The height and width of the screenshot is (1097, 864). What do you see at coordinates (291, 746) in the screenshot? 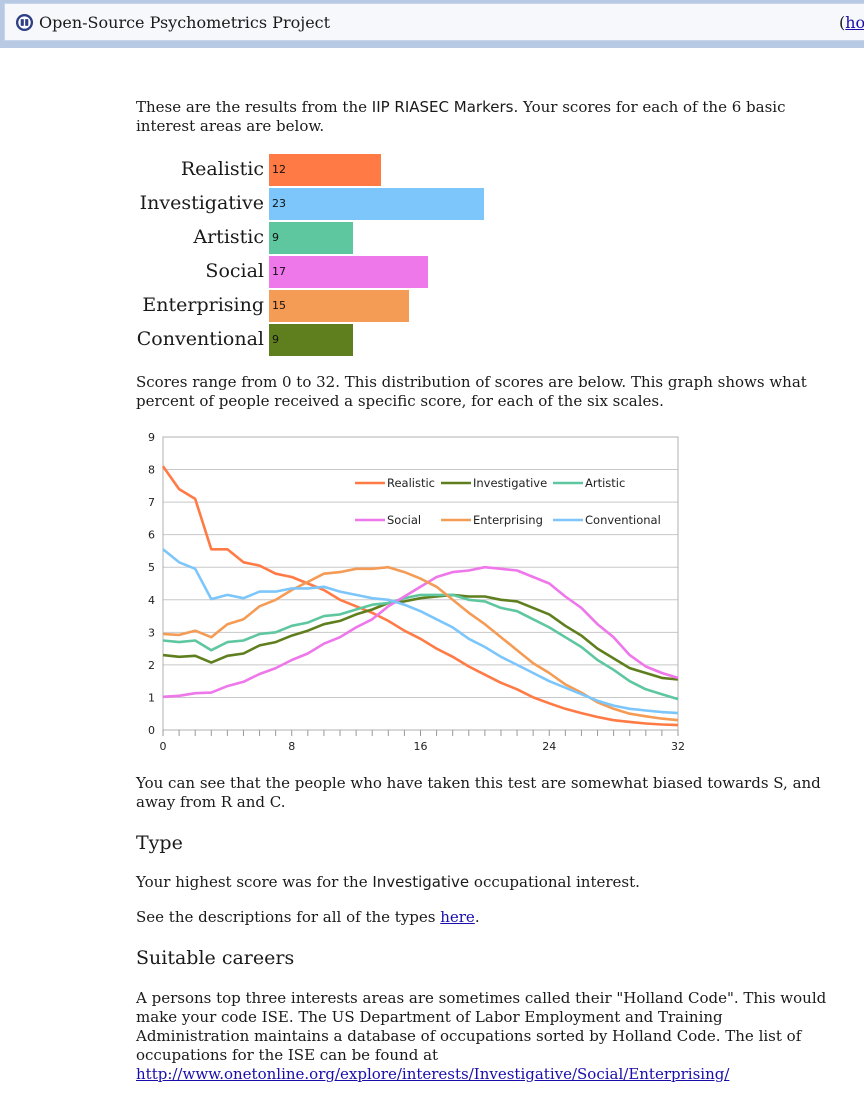
I see `x-tick-label: 8` at bounding box center [291, 746].